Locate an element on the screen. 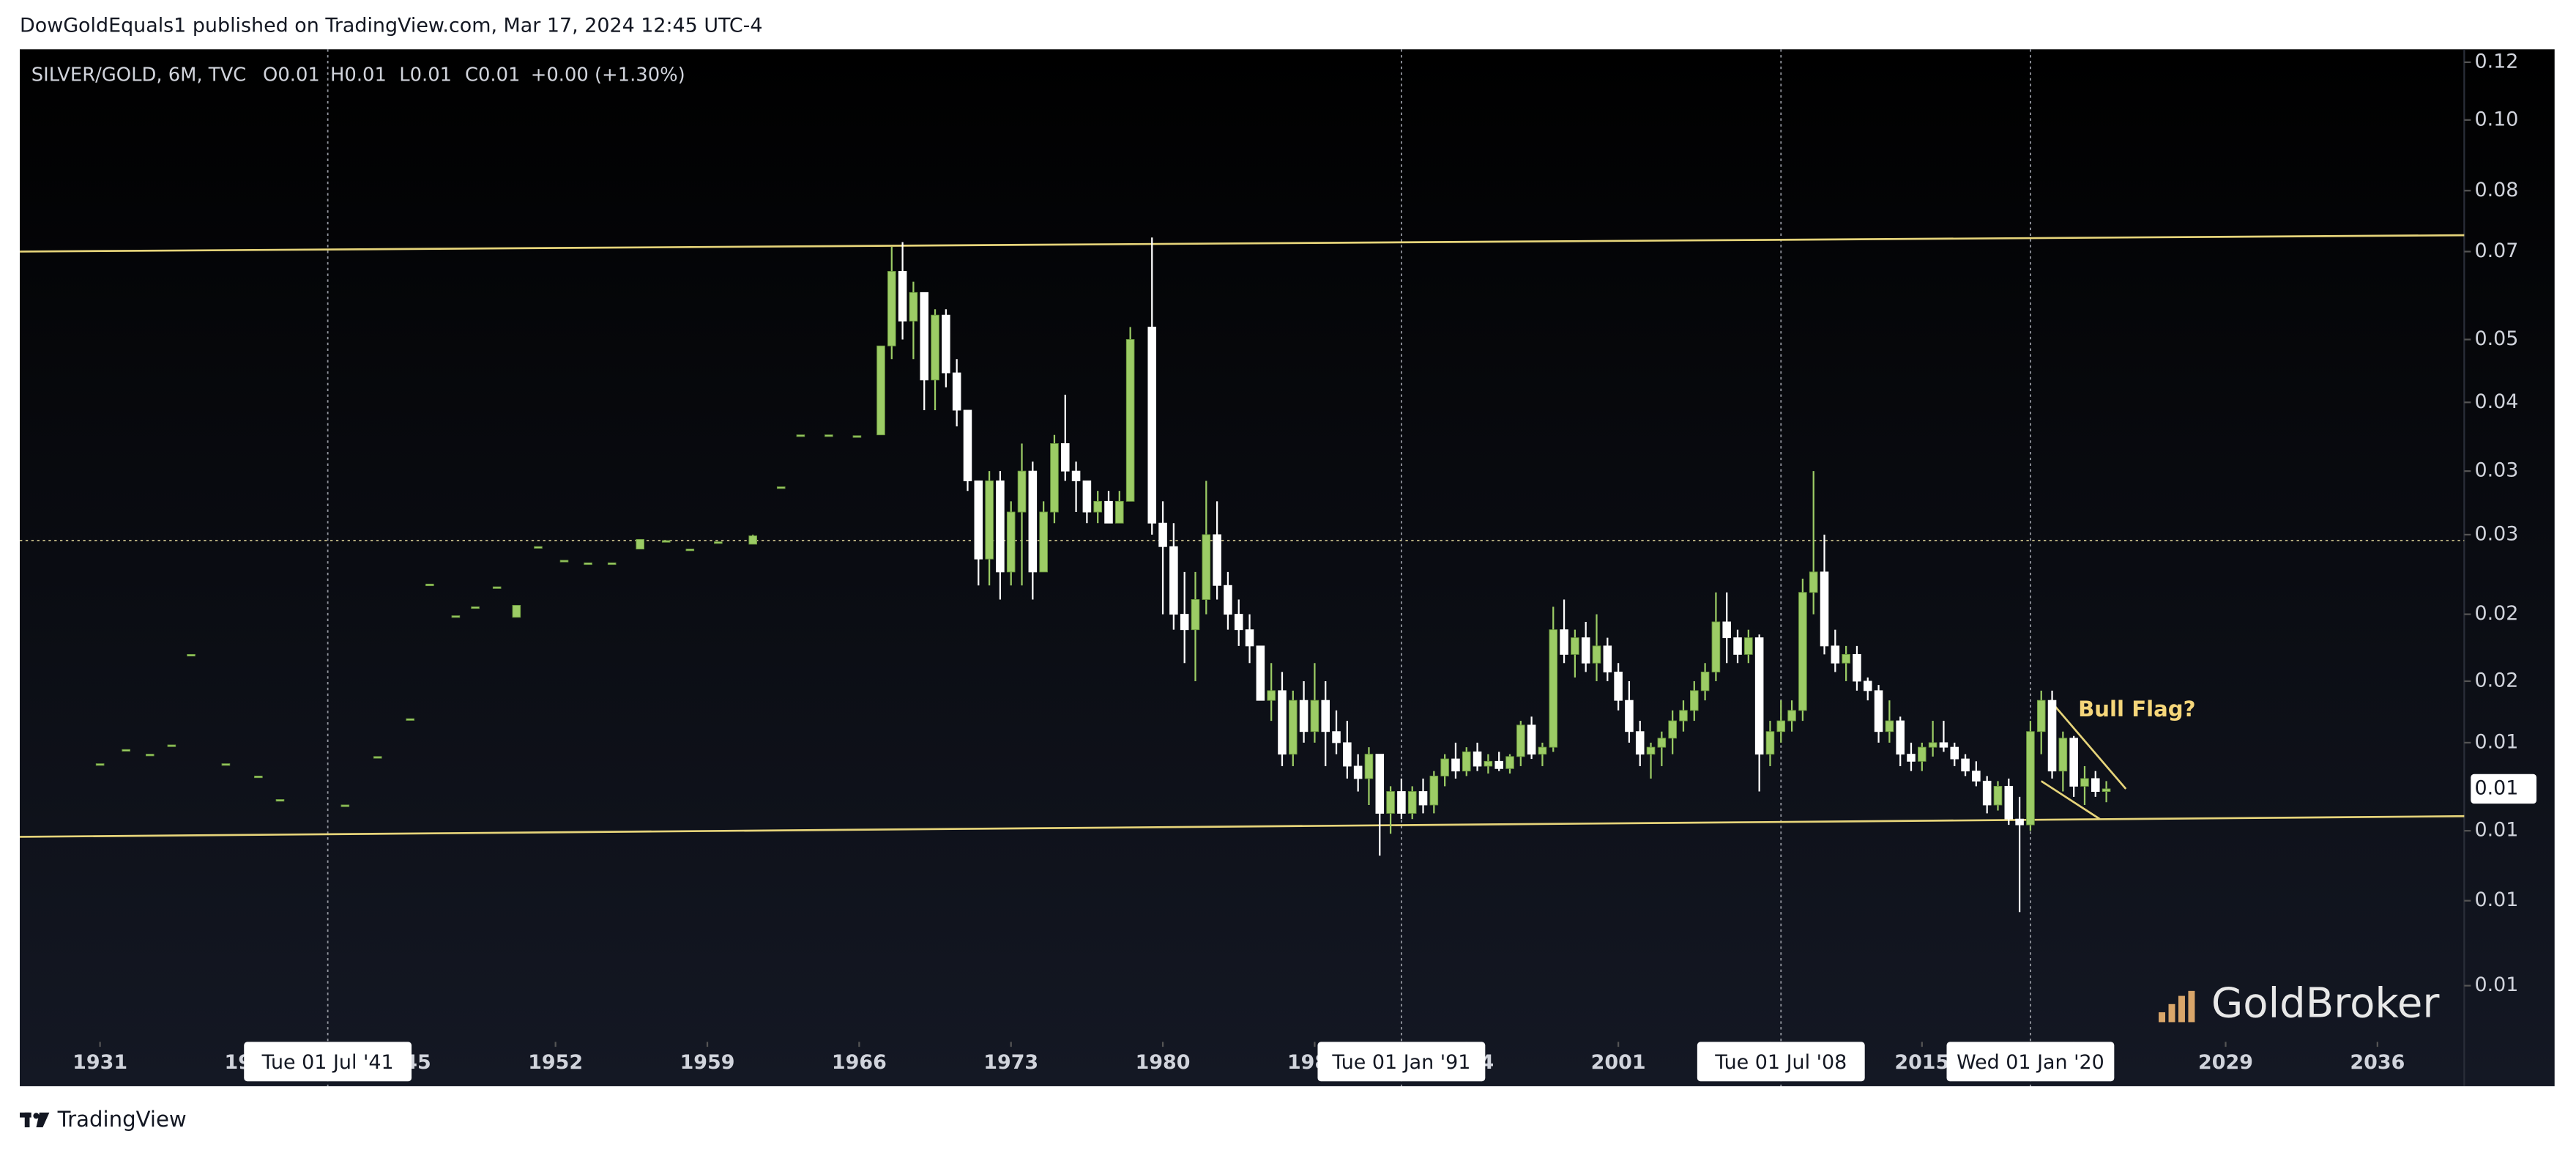  y-tick-label: 0.12 is located at coordinates (2496, 61).